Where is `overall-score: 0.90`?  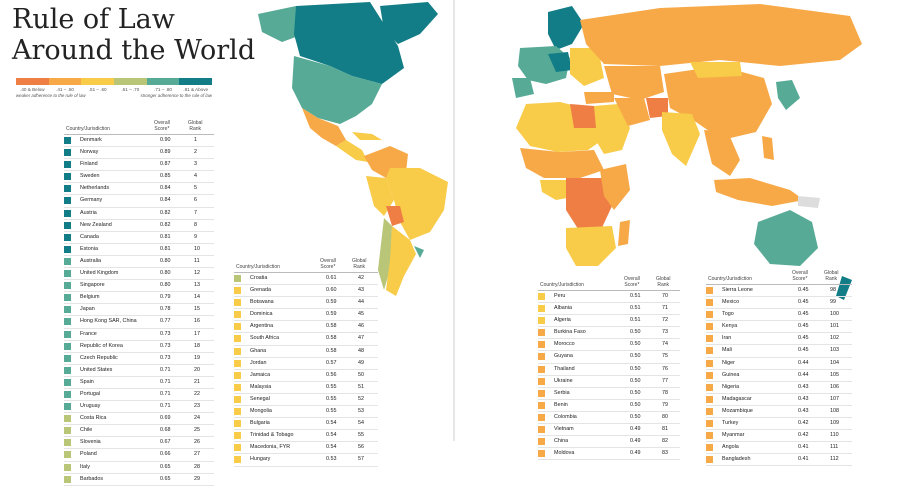 overall-score: 0.90 is located at coordinates (165, 140).